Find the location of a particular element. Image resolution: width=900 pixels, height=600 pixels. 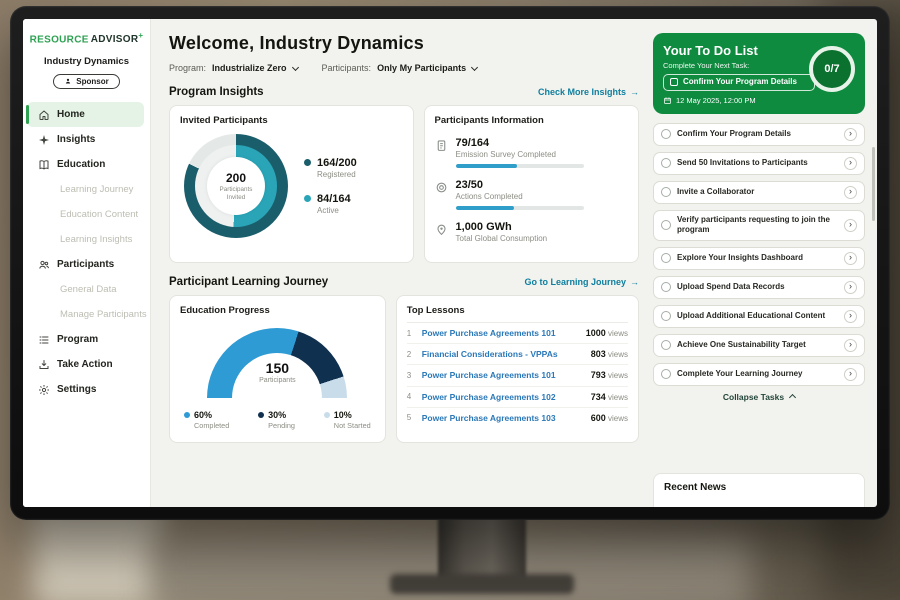

collapse-tasks-button: Collapse Tasks is located at coordinates (759, 397).